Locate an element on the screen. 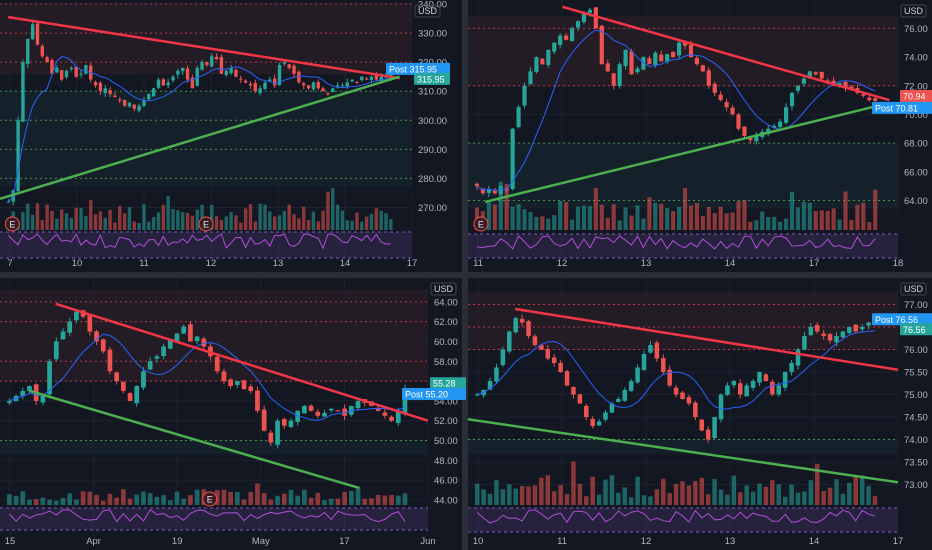 This screenshot has width=932, height=550. rsi-band is located at coordinates (683, 520).